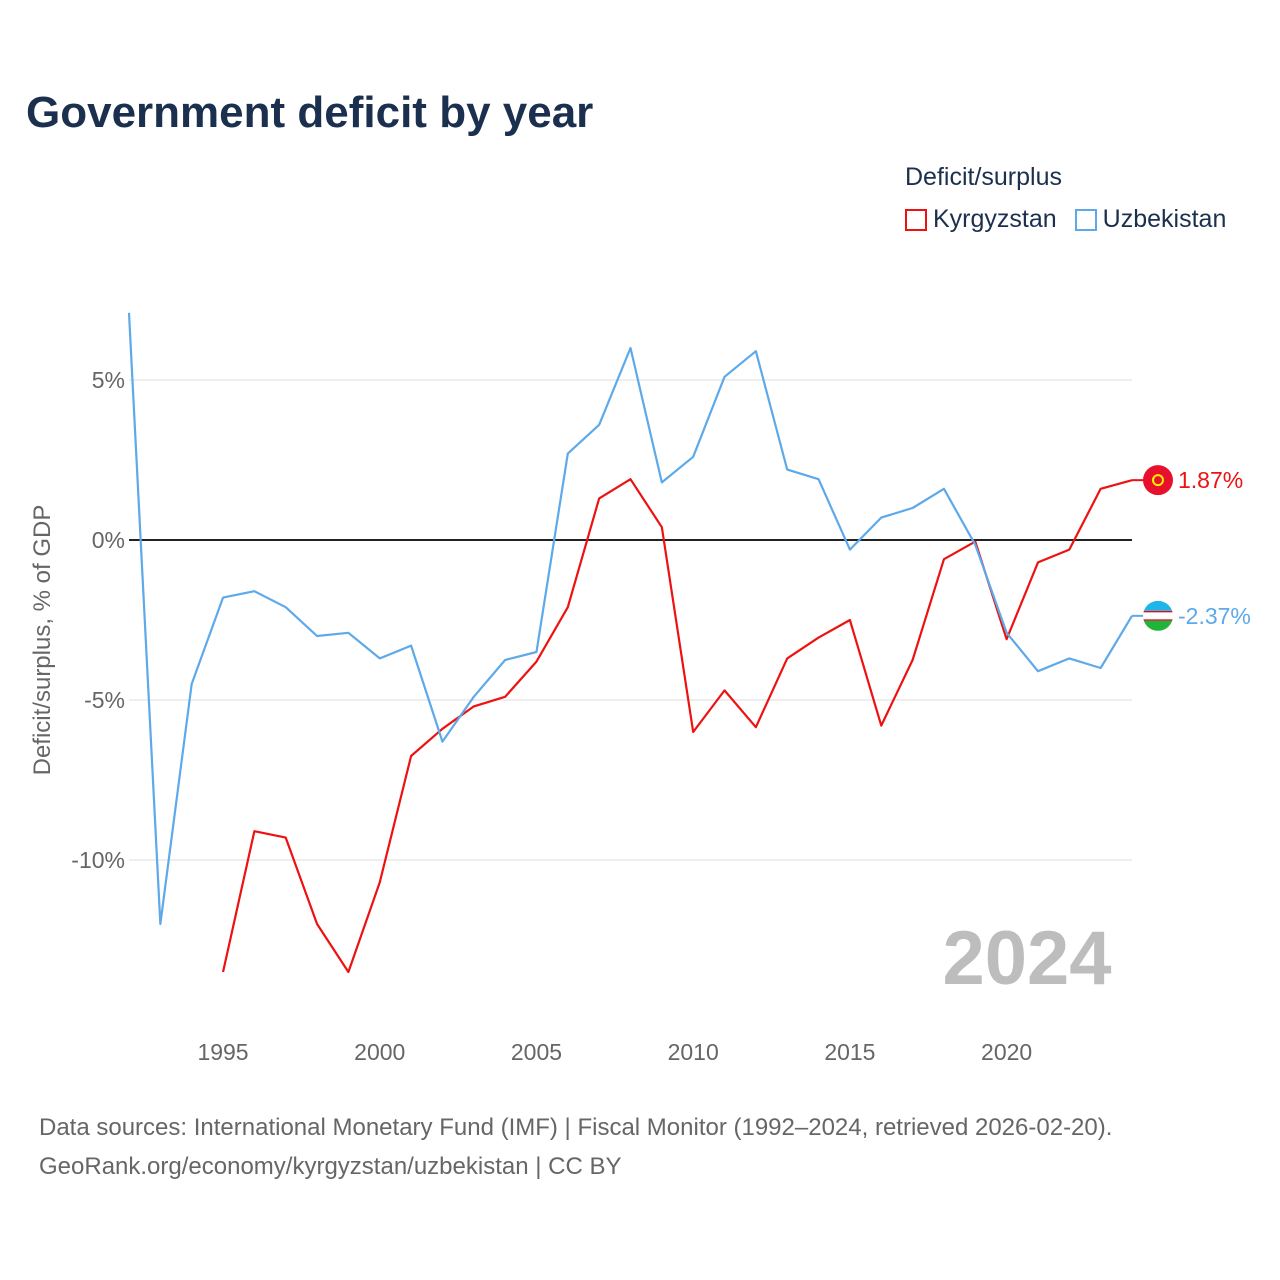  Describe the element at coordinates (983, 177) in the screenshot. I see `legend-title: Deficit/surplus` at that location.